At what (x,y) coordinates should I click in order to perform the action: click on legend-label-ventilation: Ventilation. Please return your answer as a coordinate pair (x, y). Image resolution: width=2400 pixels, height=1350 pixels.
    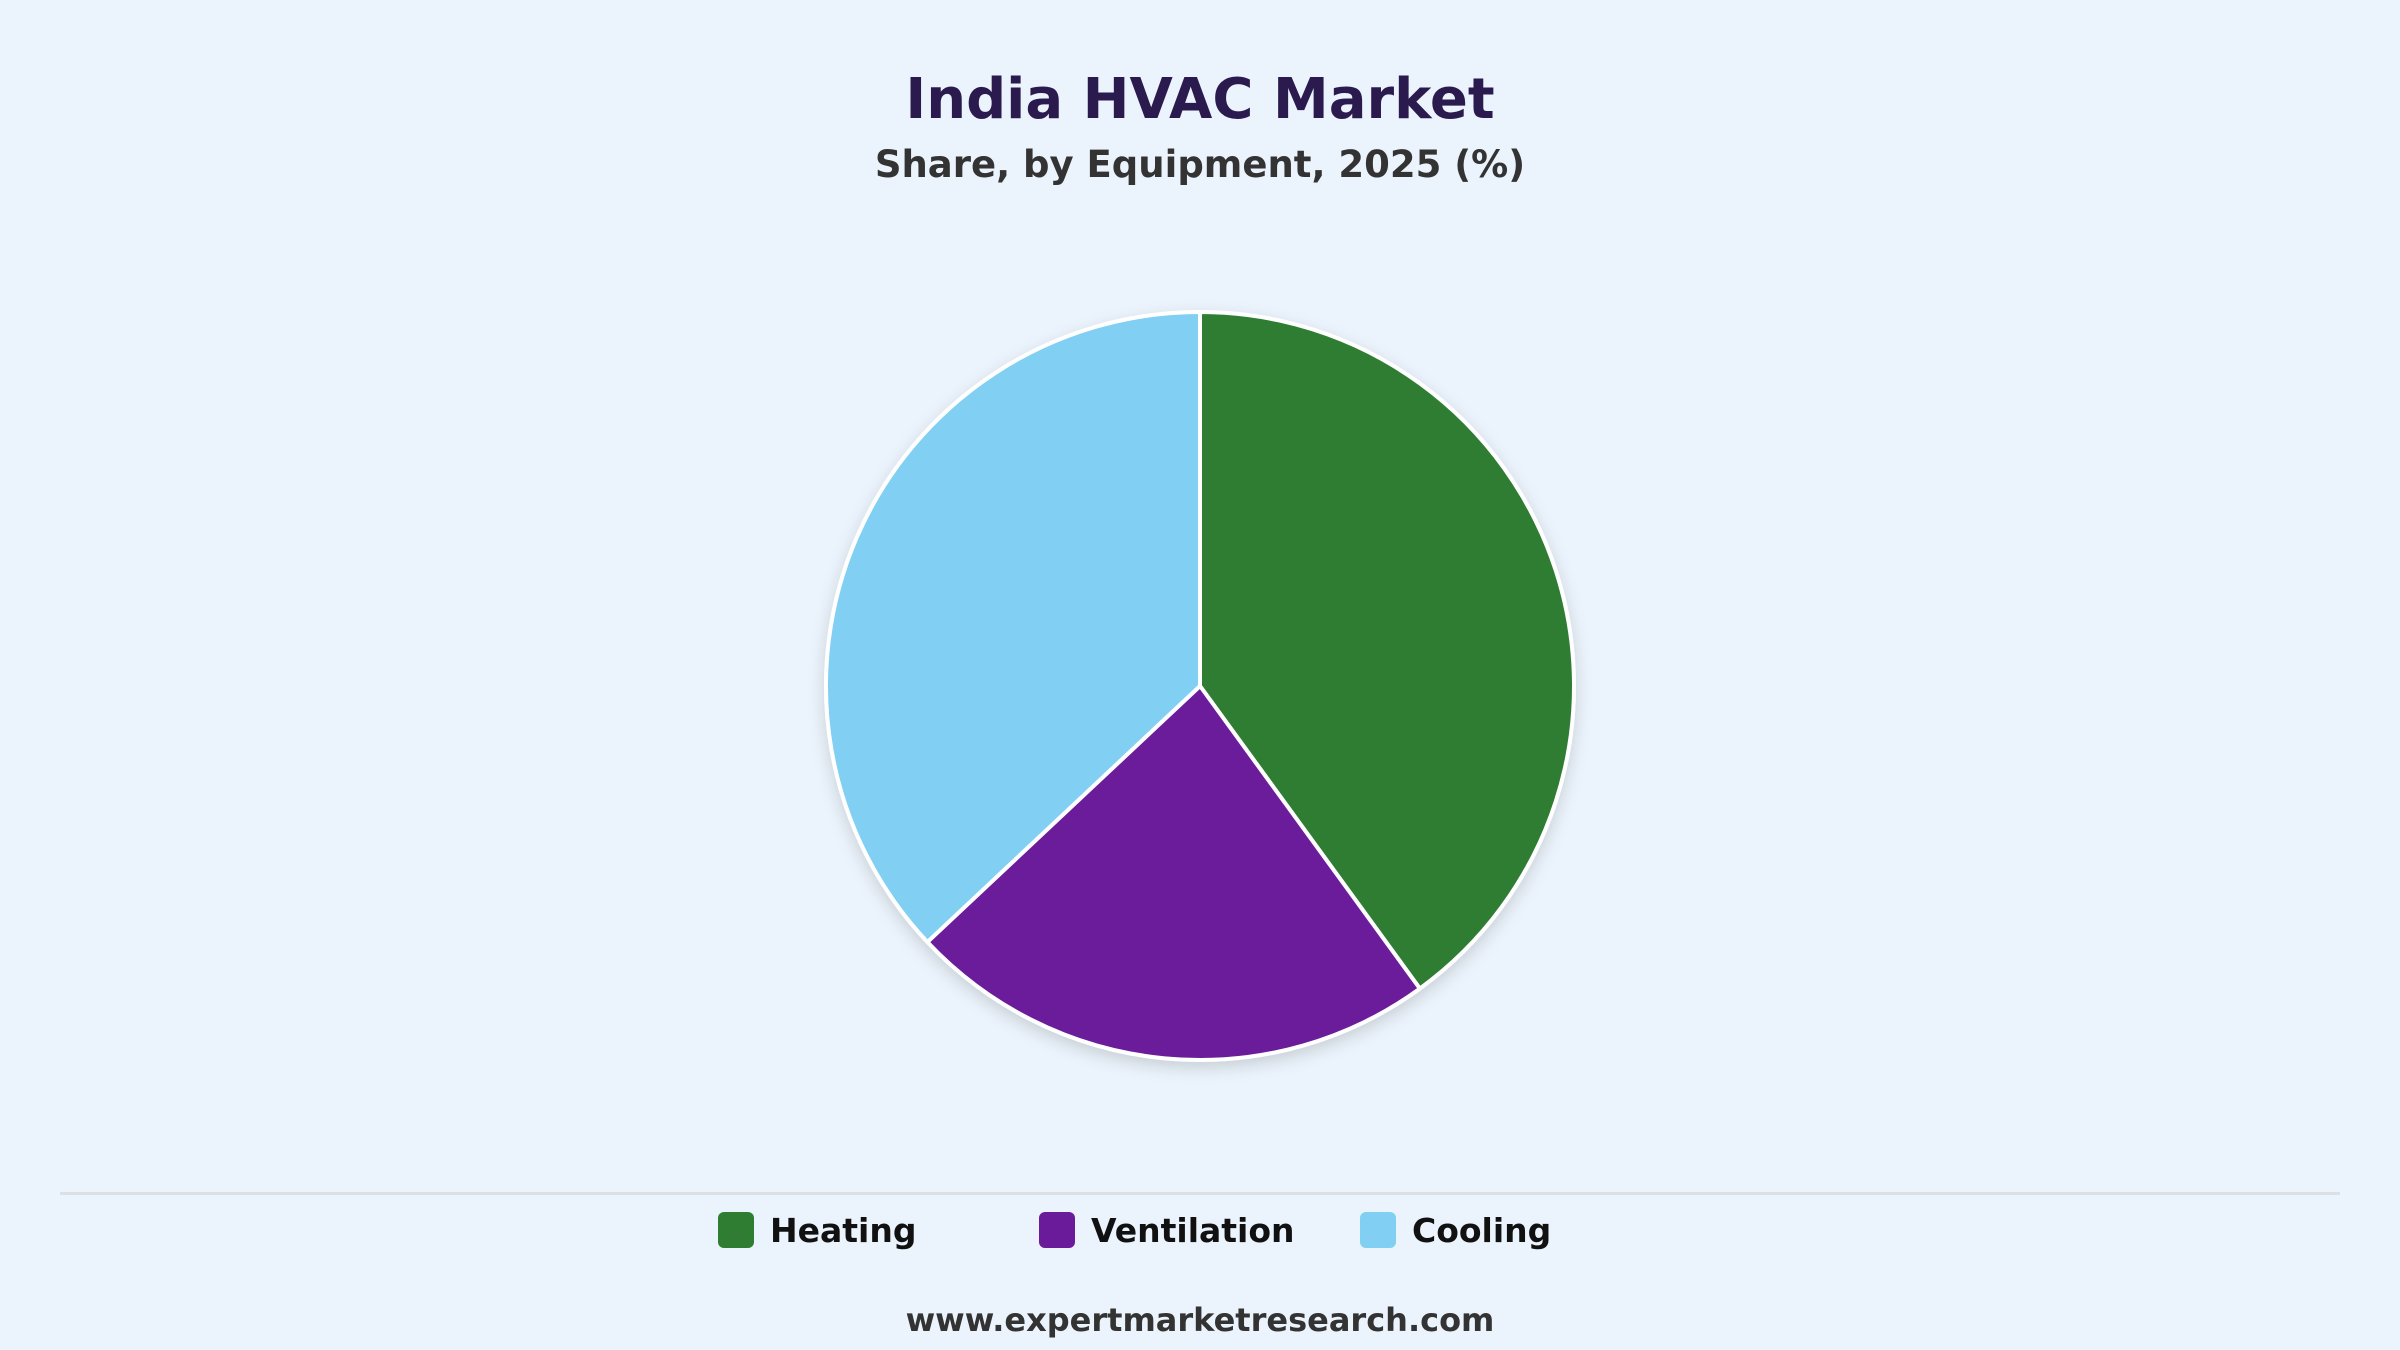
    Looking at the image, I should click on (1193, 1230).